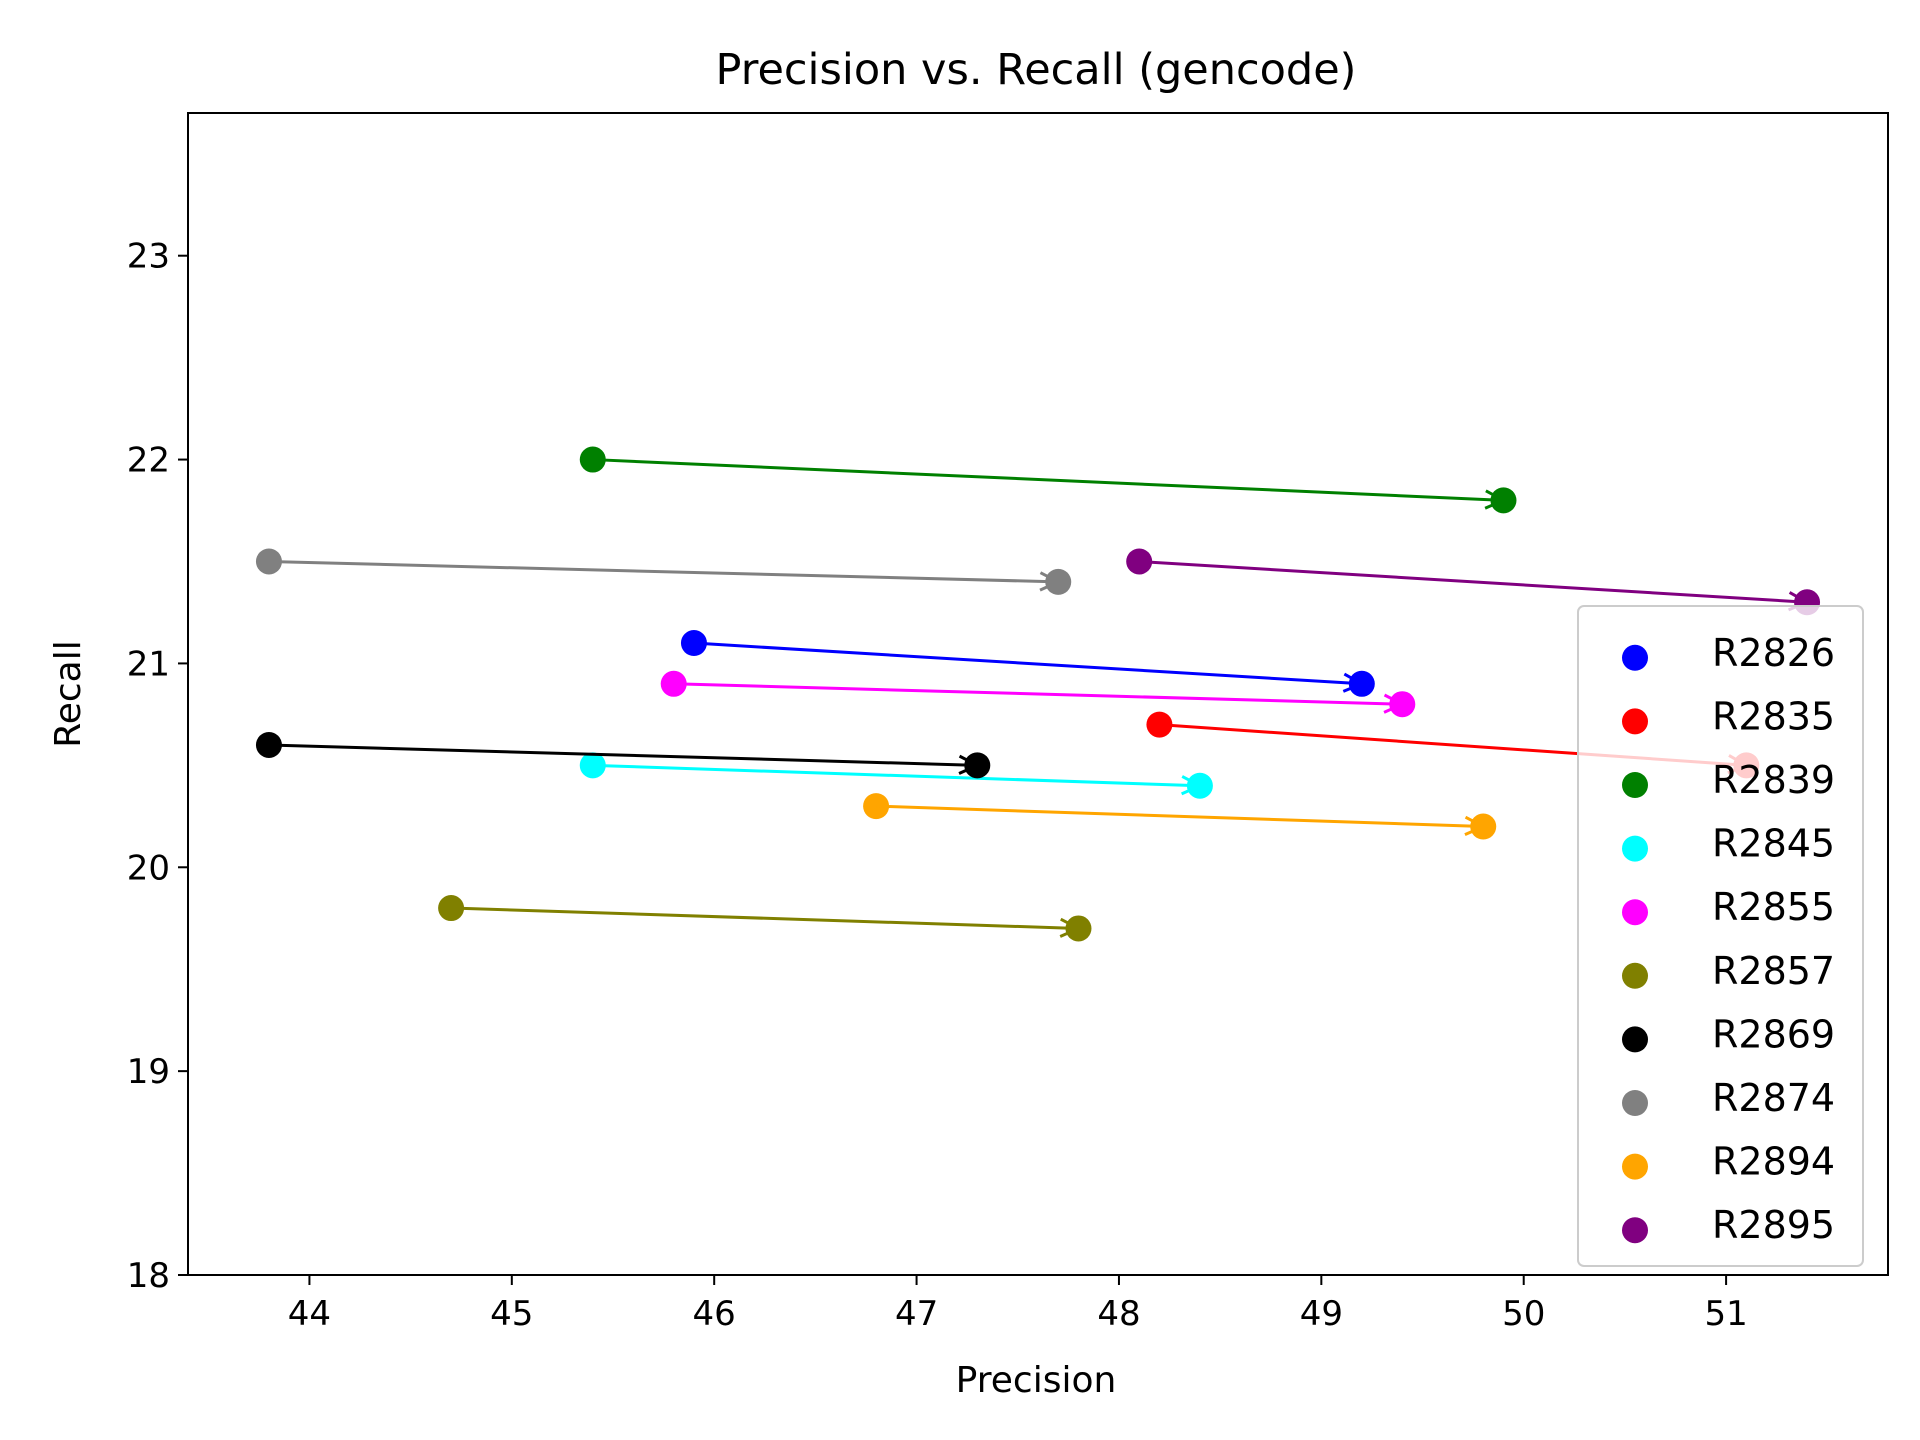  Describe the element at coordinates (1321, 1314) in the screenshot. I see `x-tick-label: 49` at that location.